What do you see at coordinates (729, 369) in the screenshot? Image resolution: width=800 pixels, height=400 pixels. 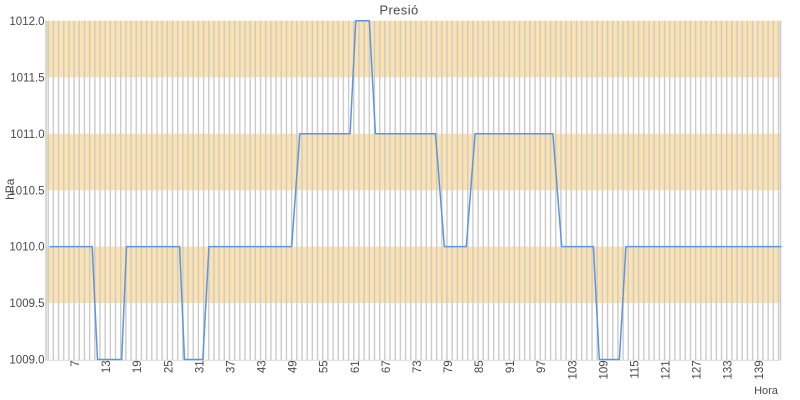 I see `svg-text: 133` at bounding box center [729, 369].